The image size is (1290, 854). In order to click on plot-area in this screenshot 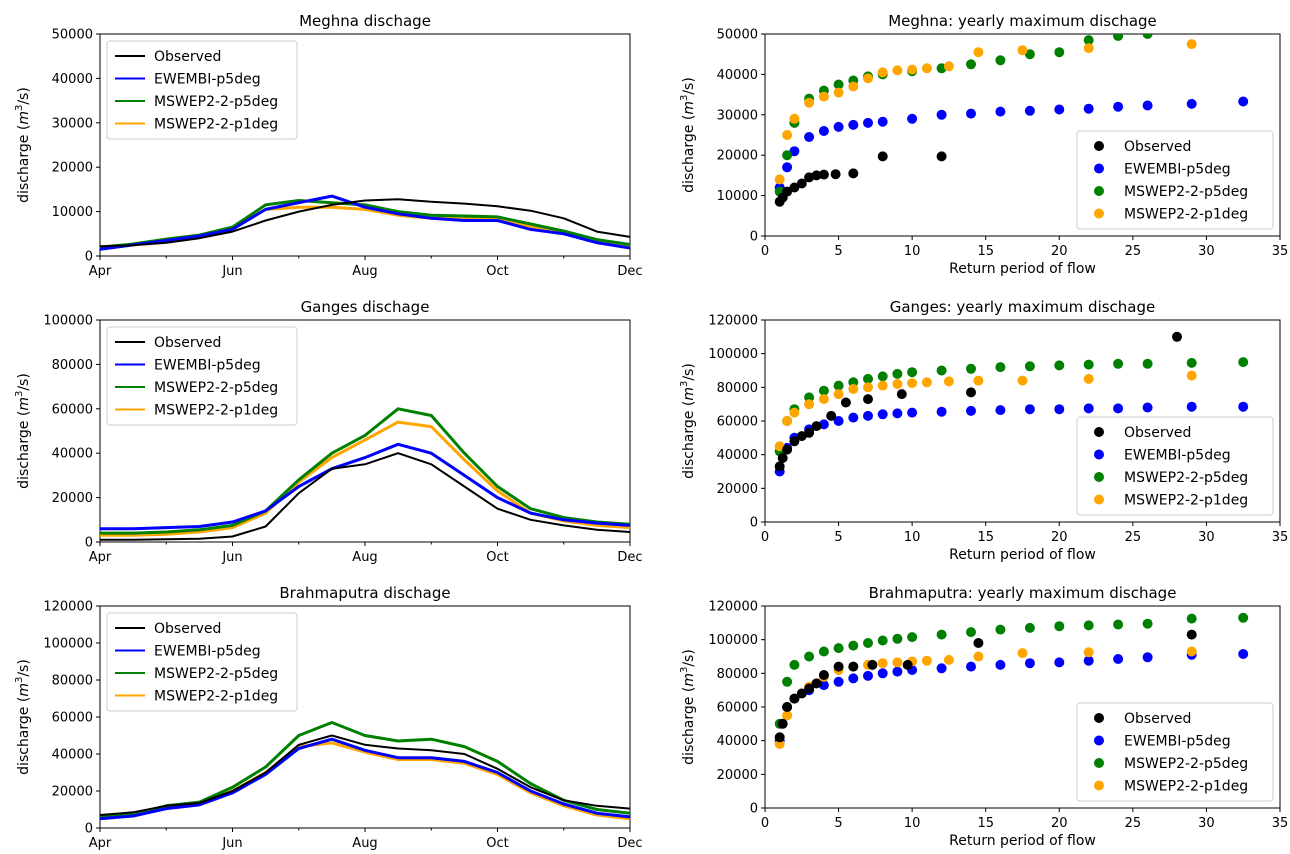, I will do `click(1011, 680)`.